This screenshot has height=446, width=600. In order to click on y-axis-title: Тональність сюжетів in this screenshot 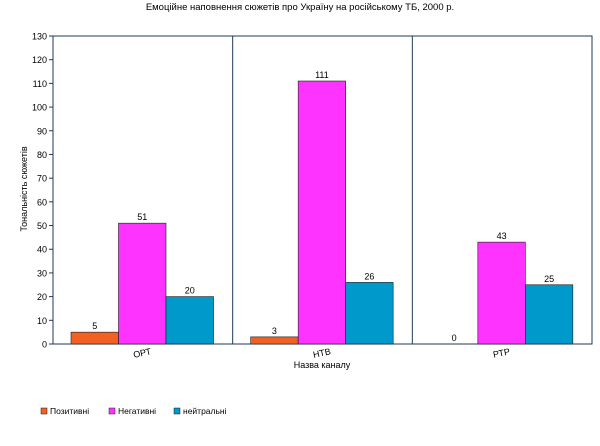, I will do `click(24, 188)`.